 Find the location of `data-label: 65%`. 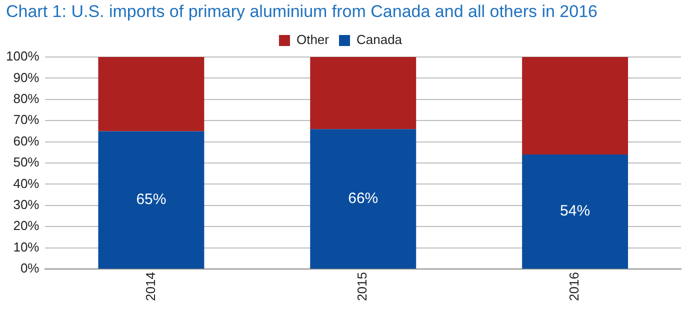

data-label: 65% is located at coordinates (151, 199).